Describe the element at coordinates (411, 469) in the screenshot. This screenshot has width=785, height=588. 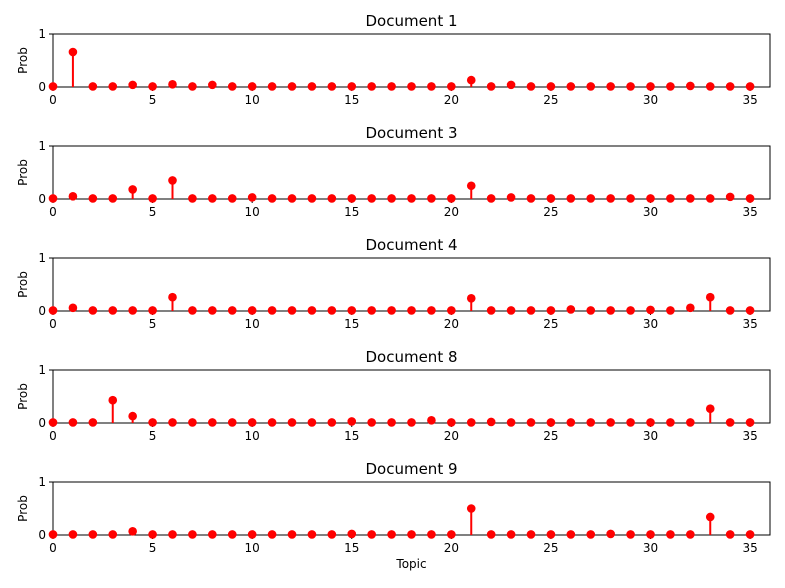
I see `chart-title: Document 9` at that location.